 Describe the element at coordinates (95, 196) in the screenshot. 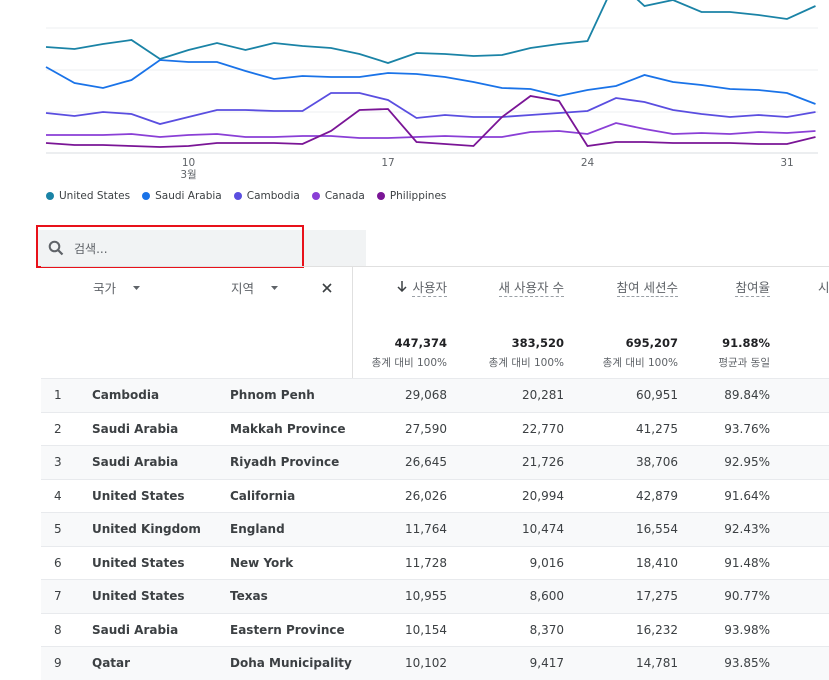

I see `legend-label: United States` at that location.